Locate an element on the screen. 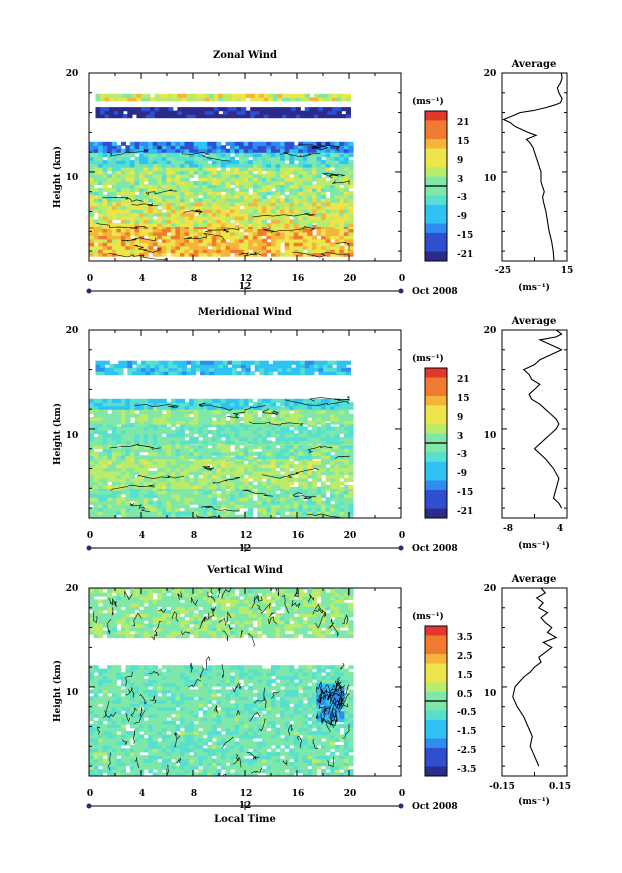 The height and width of the screenshot is (873, 622). avg-x-tick-label: 4 is located at coordinates (560, 529).